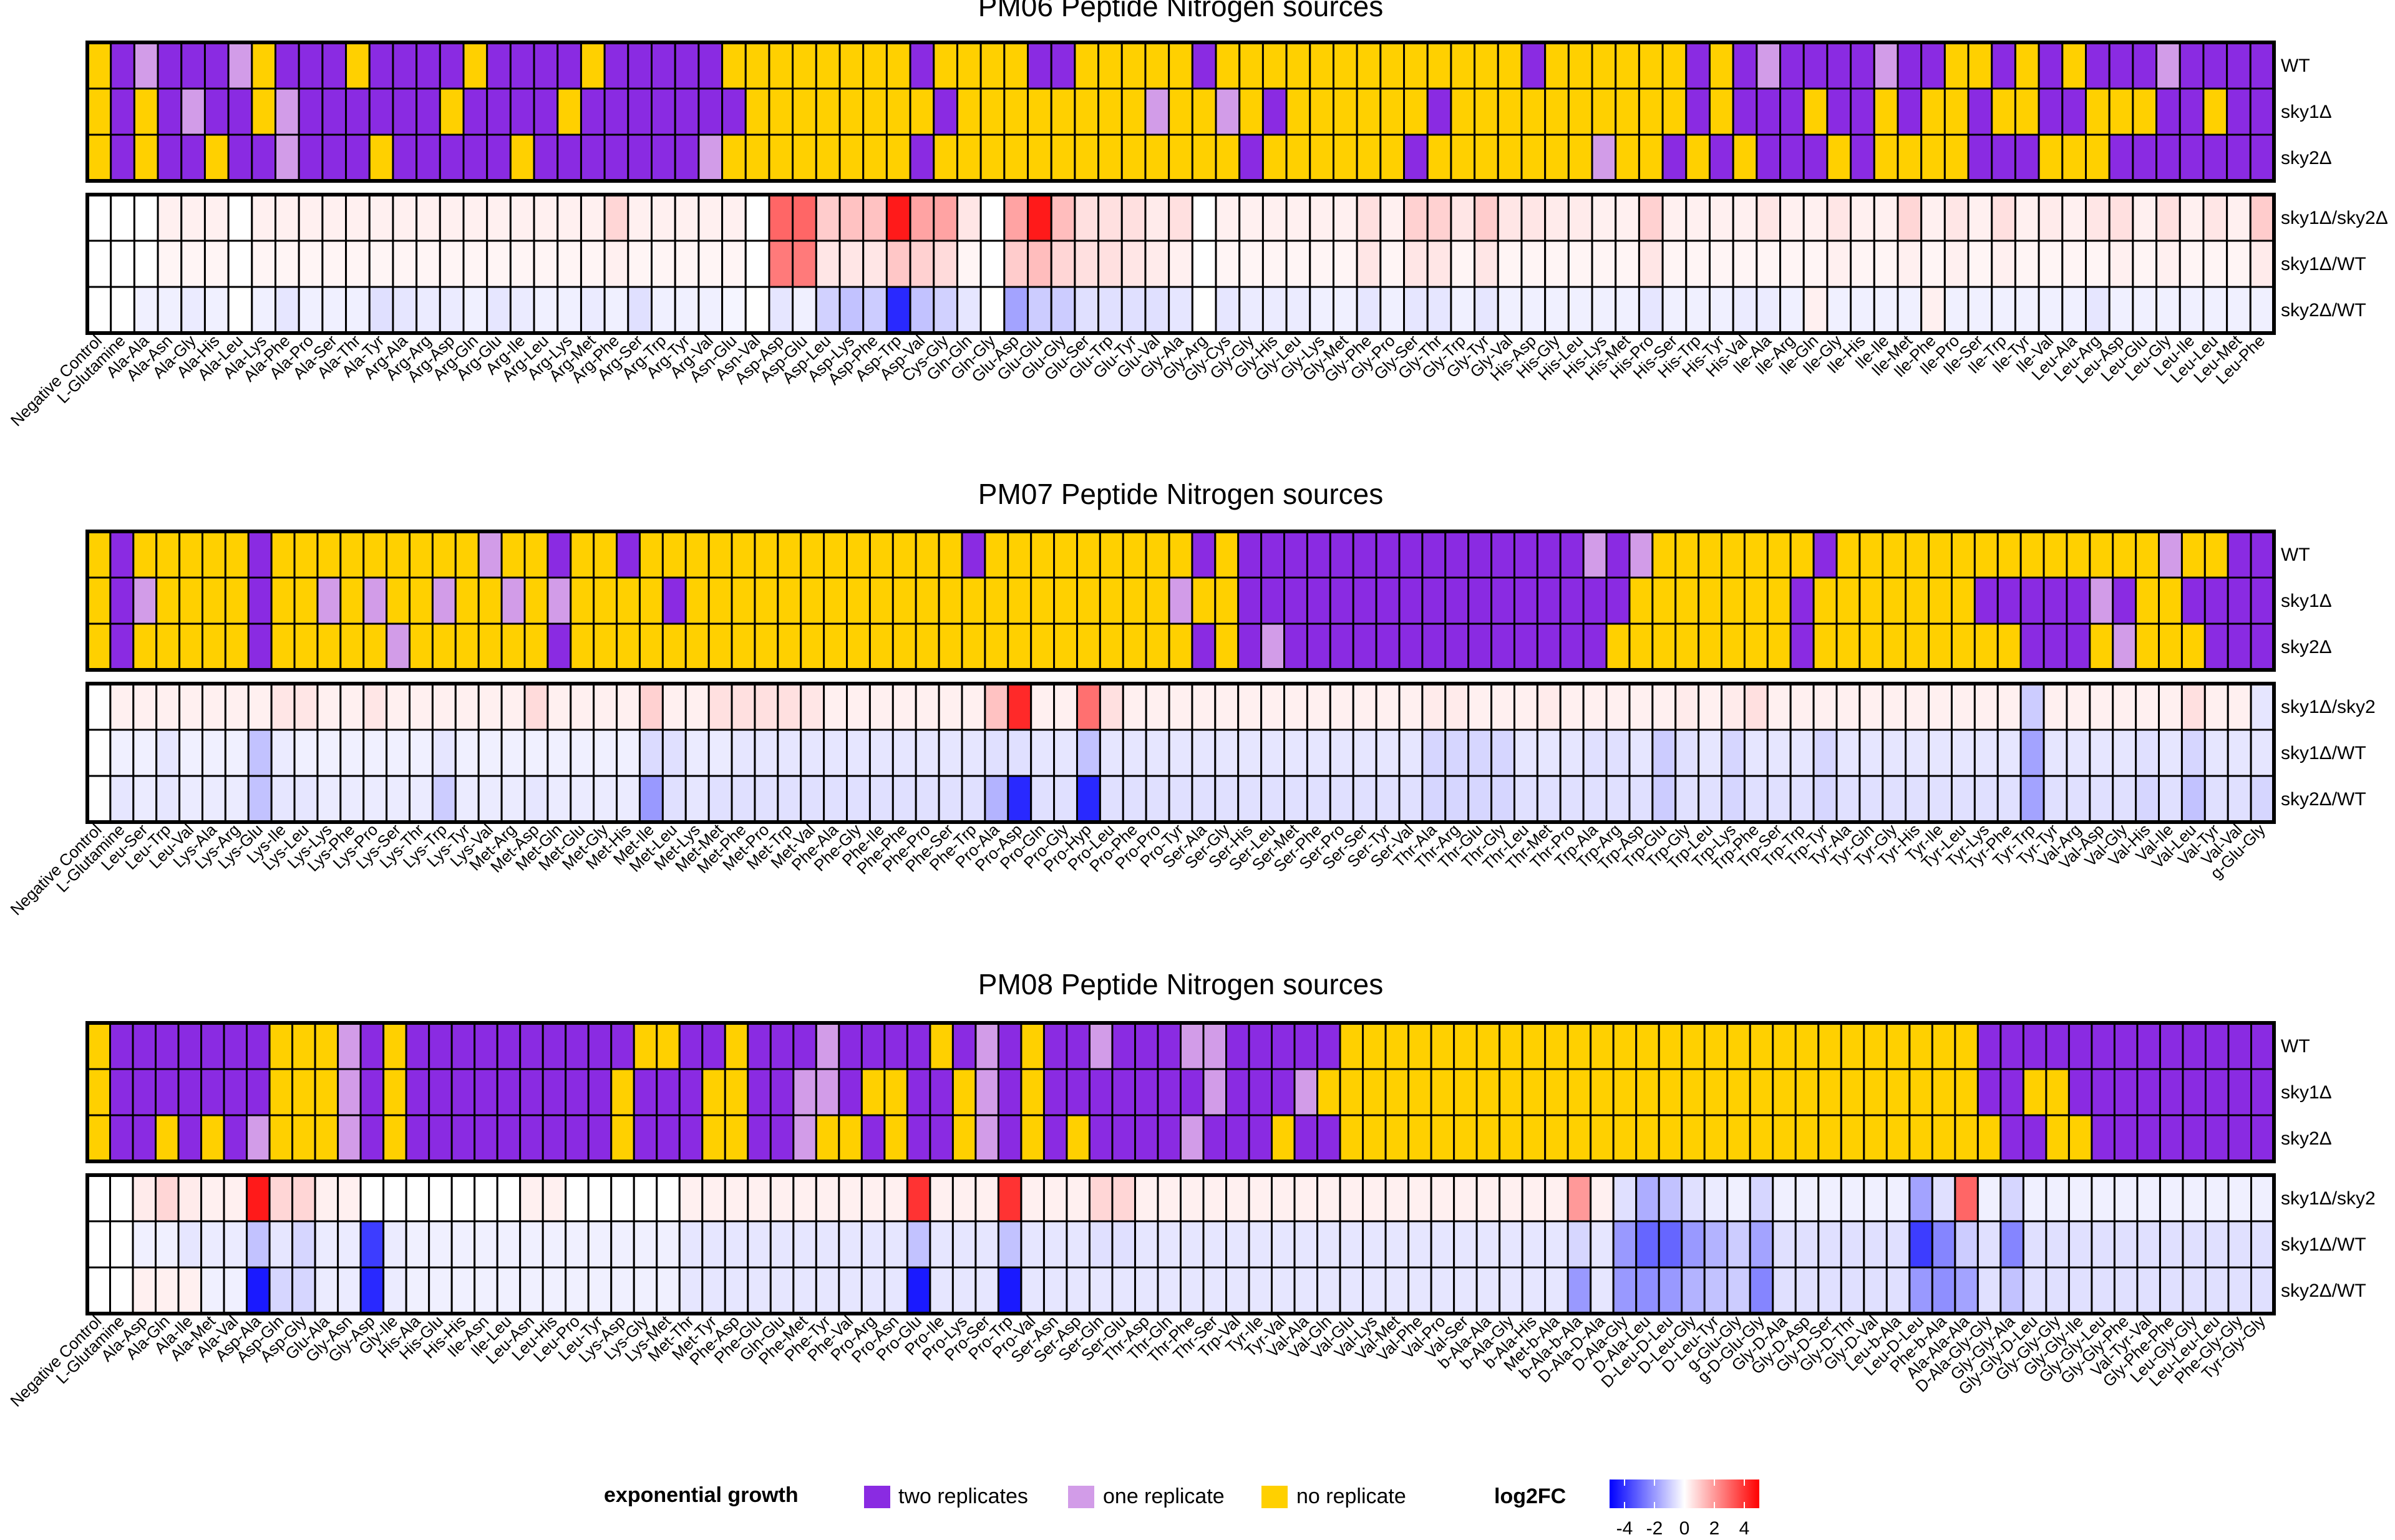 Image resolution: width=2395 pixels, height=1540 pixels. Describe the element at coordinates (2306, 112) in the screenshot. I see `growth-row-label: sky1Δ` at that location.